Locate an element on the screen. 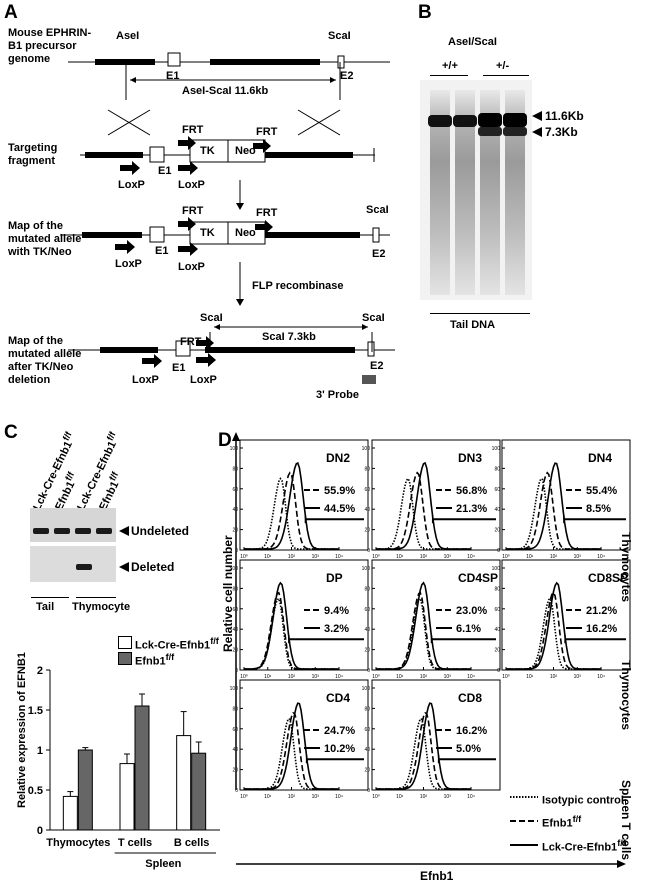 The width and height of the screenshot is (656, 885). bar is located at coordinates (70, 813).